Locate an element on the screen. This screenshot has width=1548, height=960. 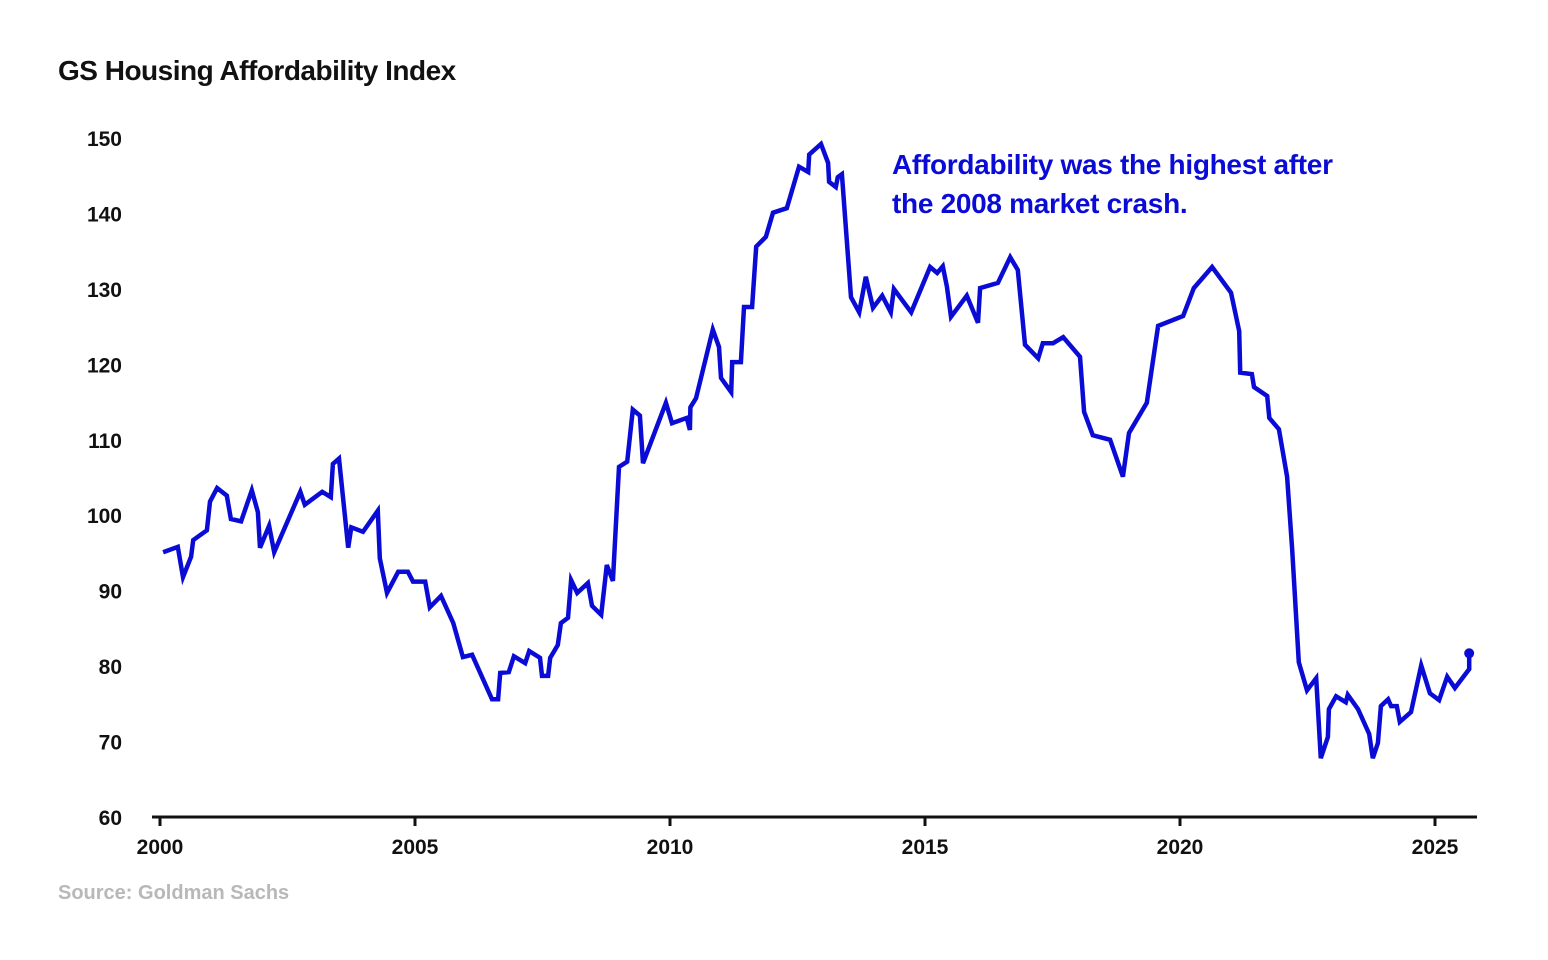
annotation-line-2: the 2008 market crash. is located at coordinates (1039, 203).